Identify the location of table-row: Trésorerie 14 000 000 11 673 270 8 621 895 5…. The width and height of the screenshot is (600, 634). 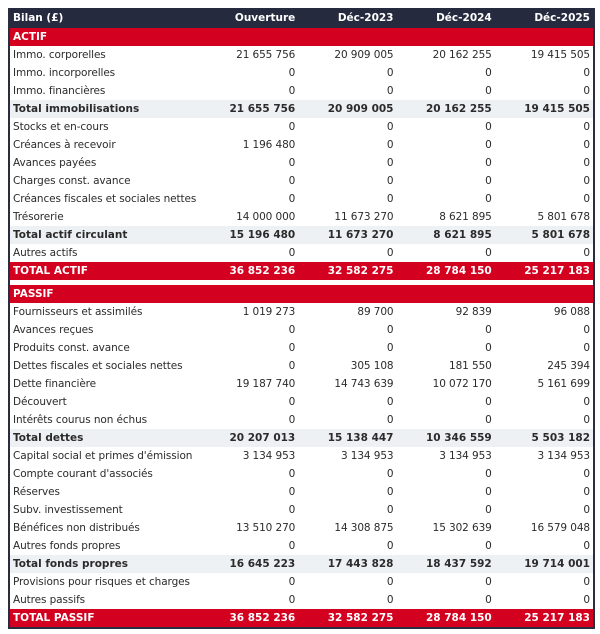
(301, 217).